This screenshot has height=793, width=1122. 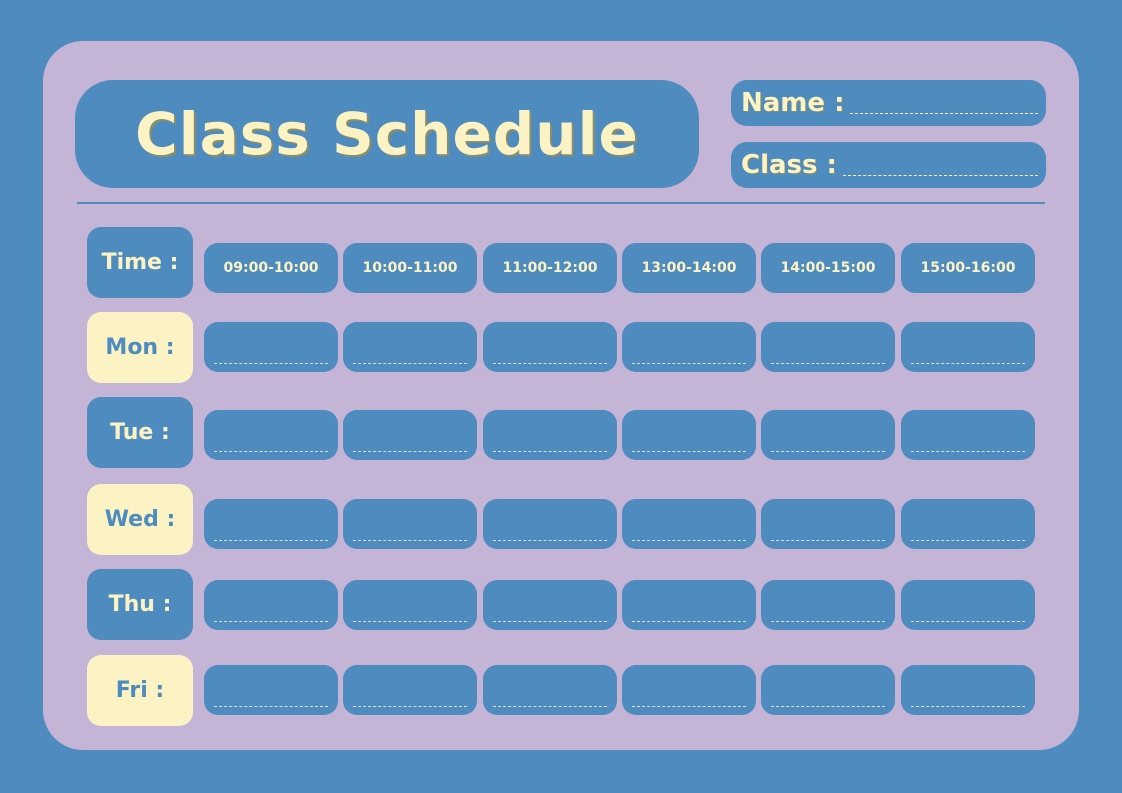 What do you see at coordinates (140, 519) in the screenshot?
I see `day-label: Wed :` at bounding box center [140, 519].